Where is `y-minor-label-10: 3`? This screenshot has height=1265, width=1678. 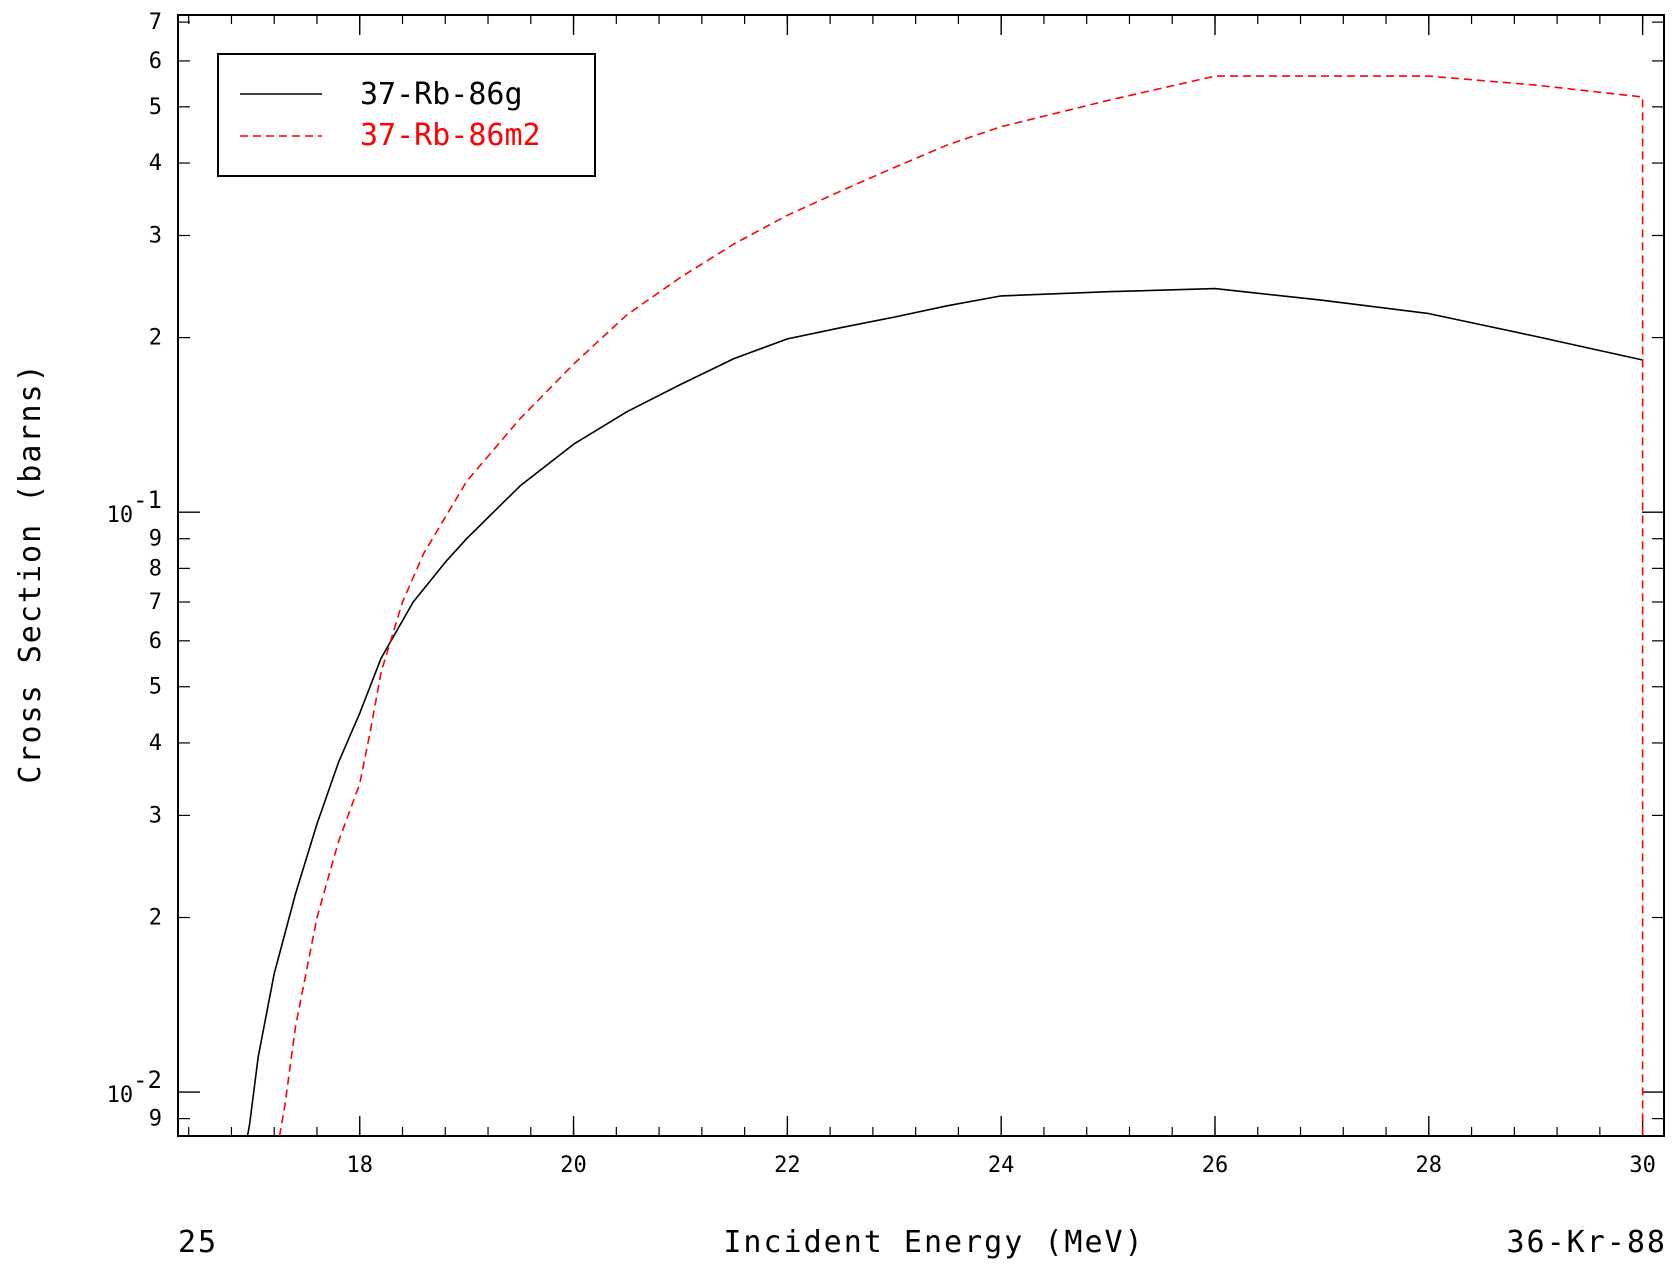
y-minor-label-10: 3 is located at coordinates (155, 235).